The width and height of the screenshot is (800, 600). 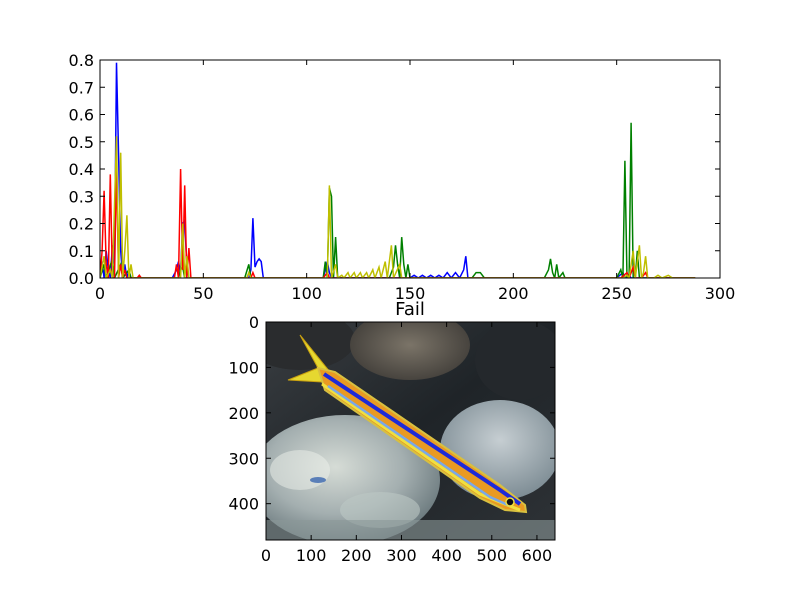 What do you see at coordinates (410, 293) in the screenshot?
I see `x-tick-label: 150` at bounding box center [410, 293].